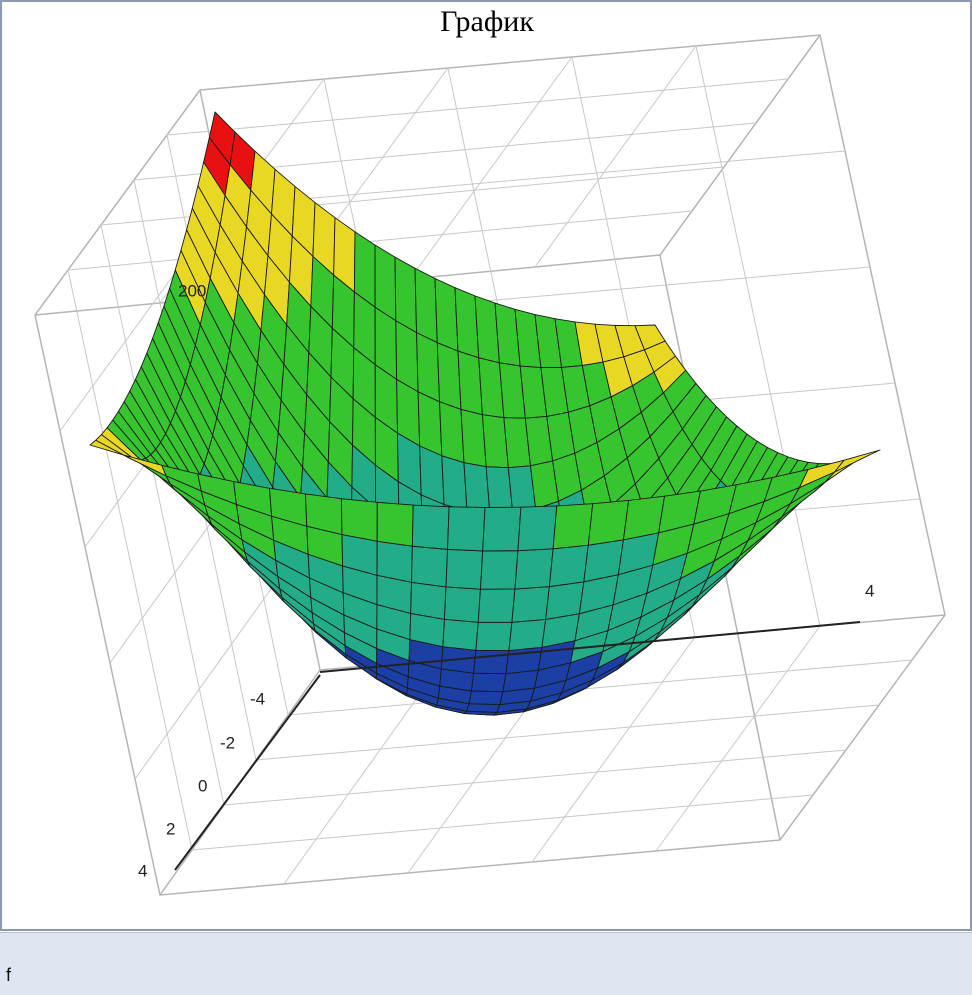 This screenshot has height=995, width=972. What do you see at coordinates (142, 870) in the screenshot?
I see `y-tick-label: 4` at bounding box center [142, 870].